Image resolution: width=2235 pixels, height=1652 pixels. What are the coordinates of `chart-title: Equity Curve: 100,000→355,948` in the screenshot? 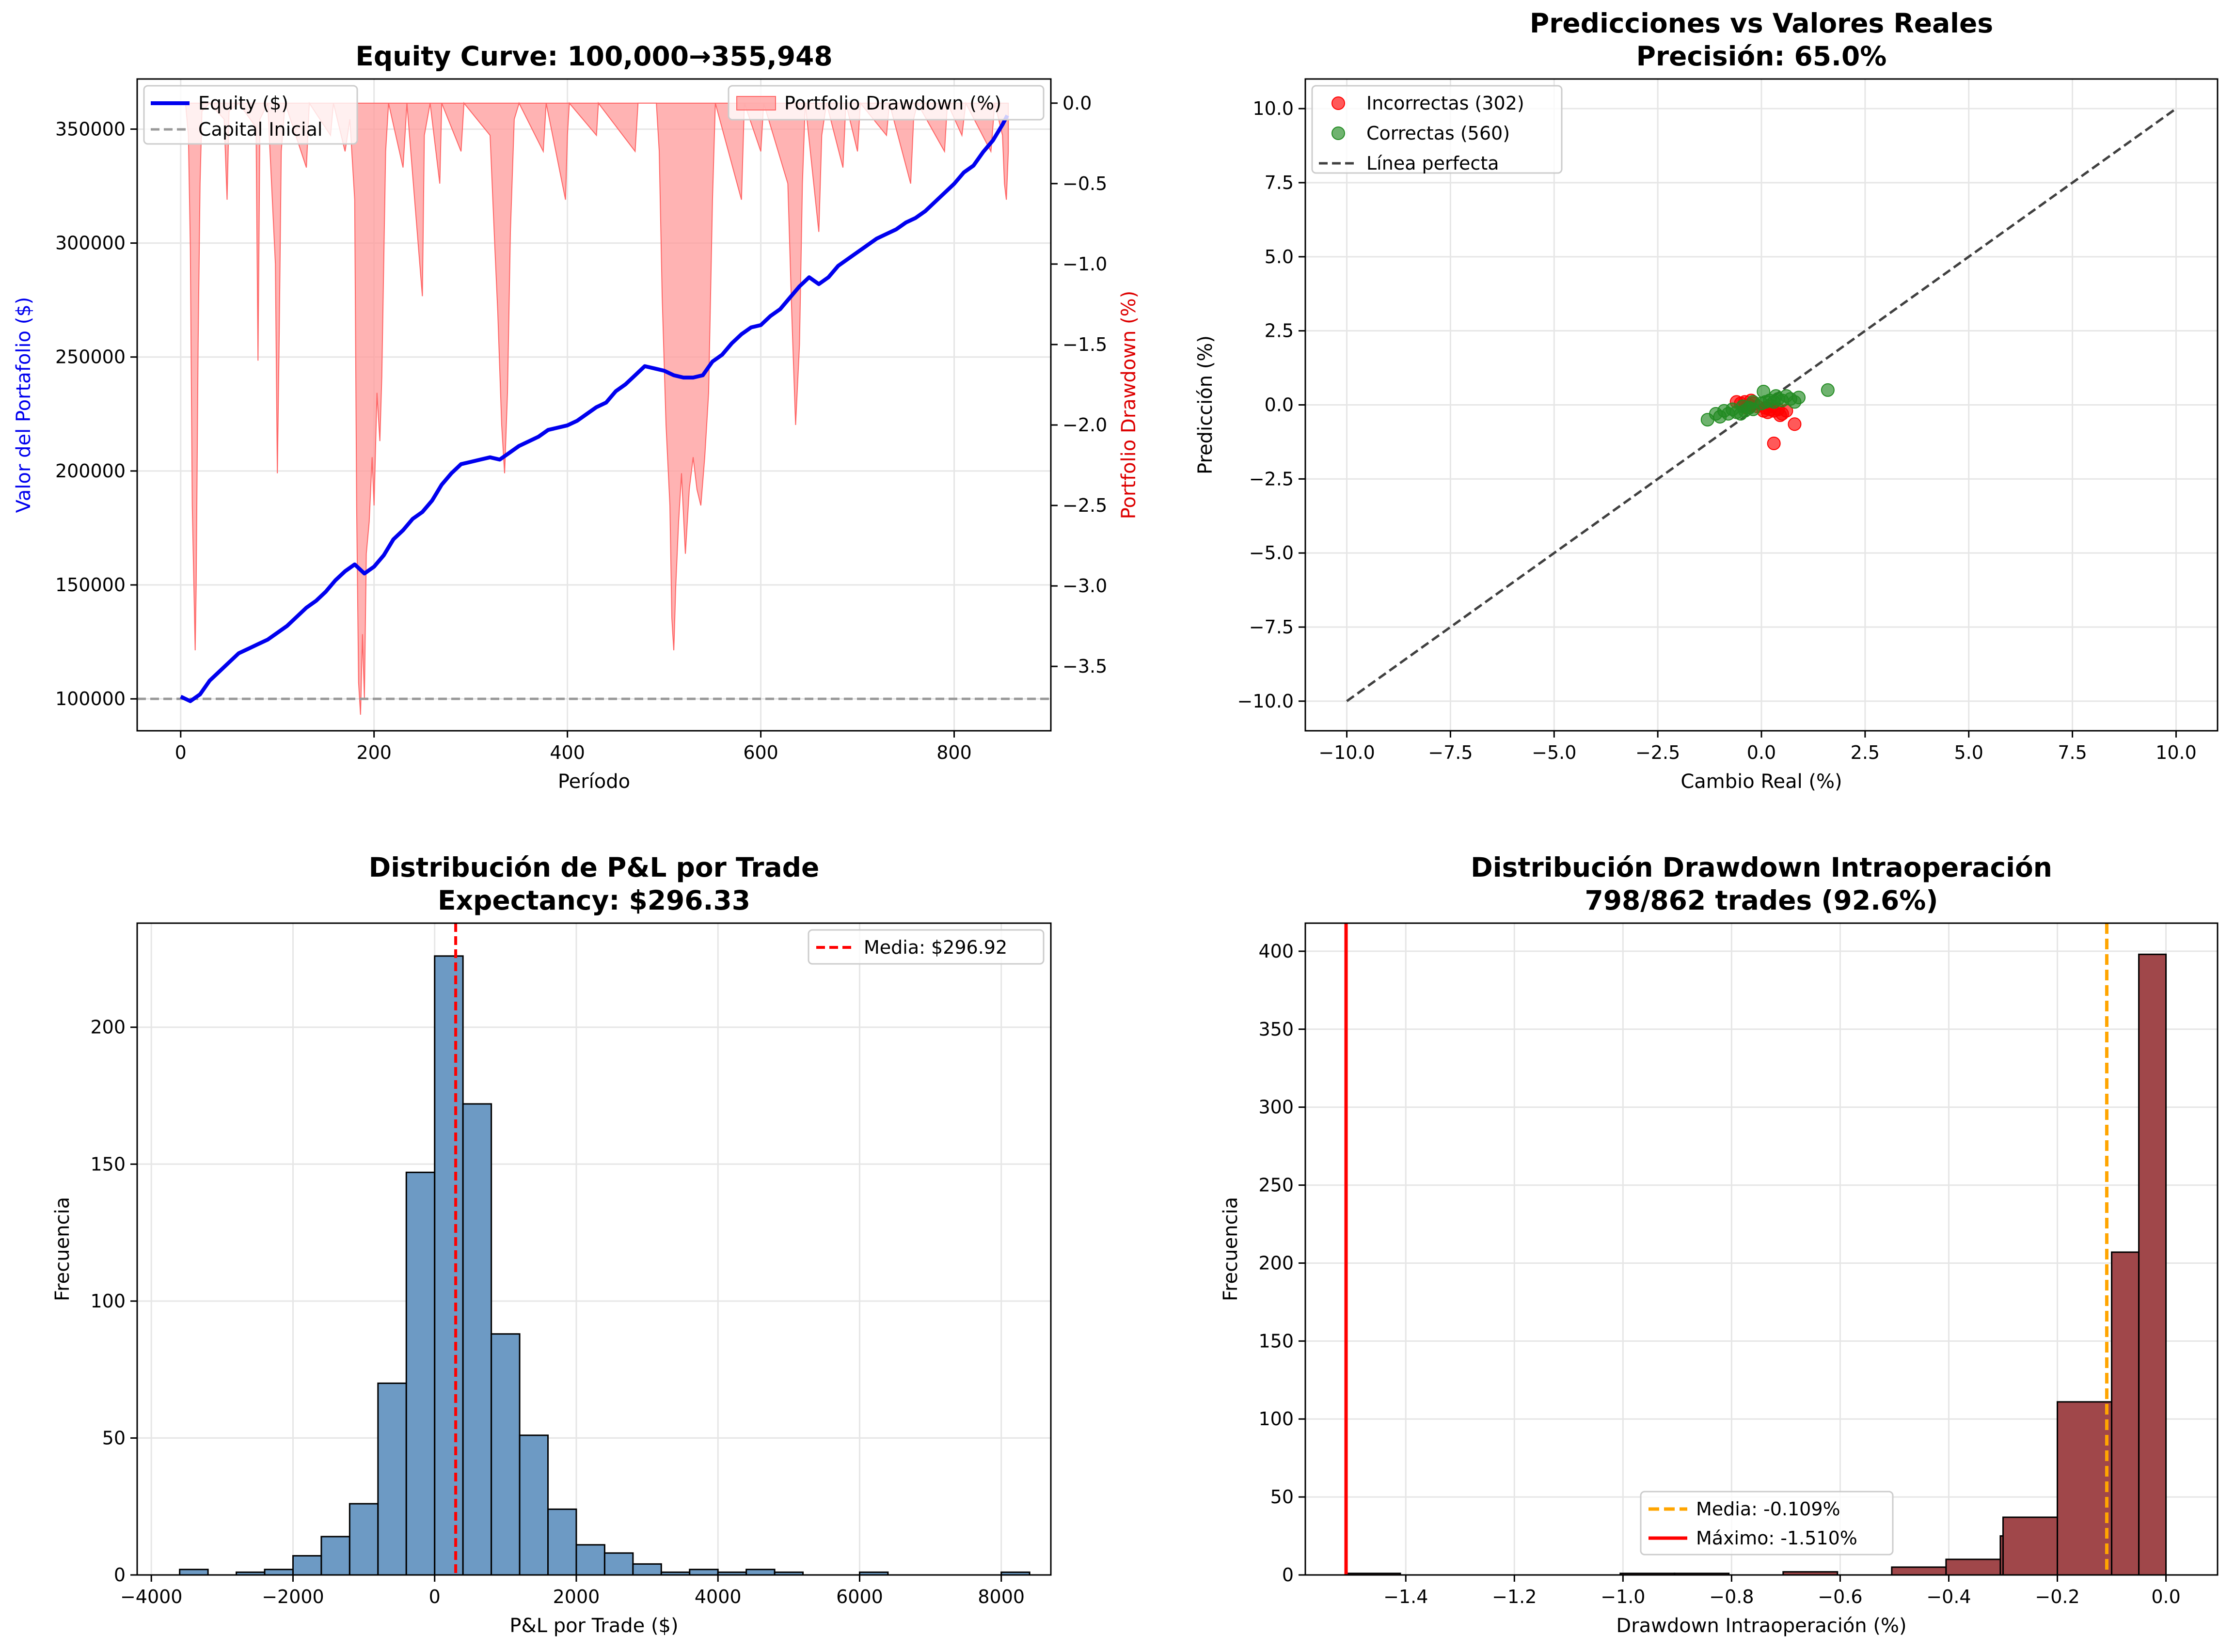 It's located at (593, 56).